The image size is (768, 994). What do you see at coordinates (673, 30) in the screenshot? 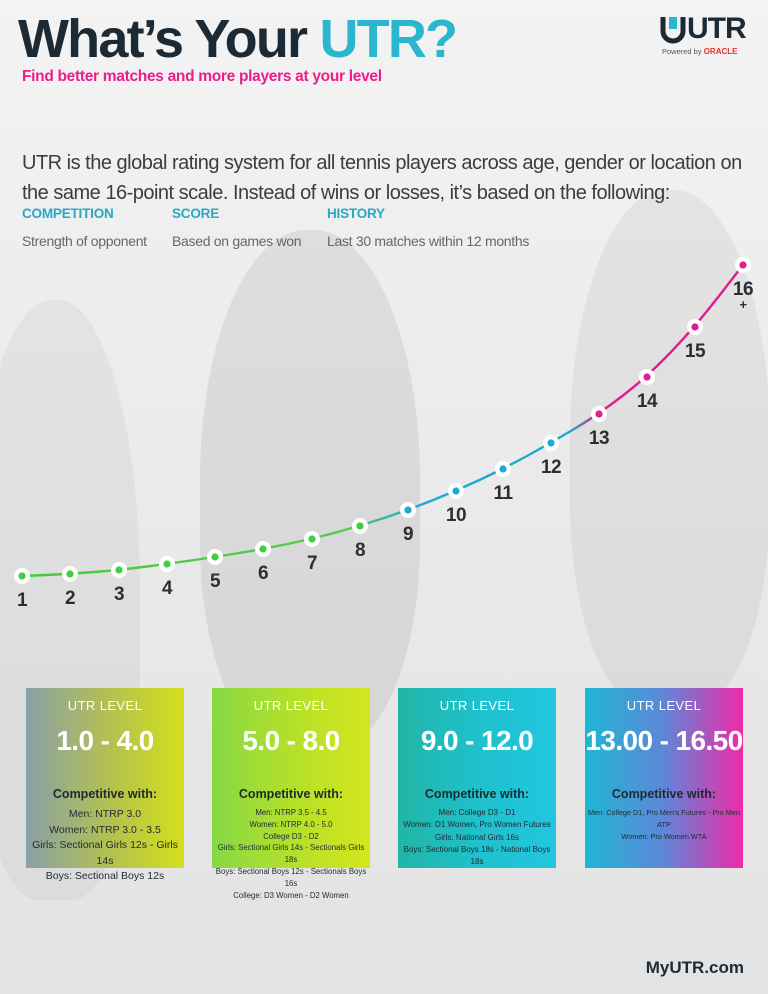
I see `utr-logo-icon` at bounding box center [673, 30].